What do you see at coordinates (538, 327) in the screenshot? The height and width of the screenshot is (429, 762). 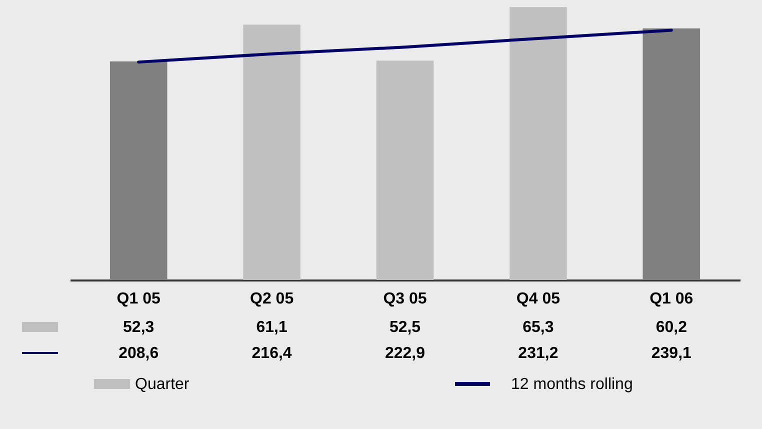 I see `data-label: 65,3` at bounding box center [538, 327].